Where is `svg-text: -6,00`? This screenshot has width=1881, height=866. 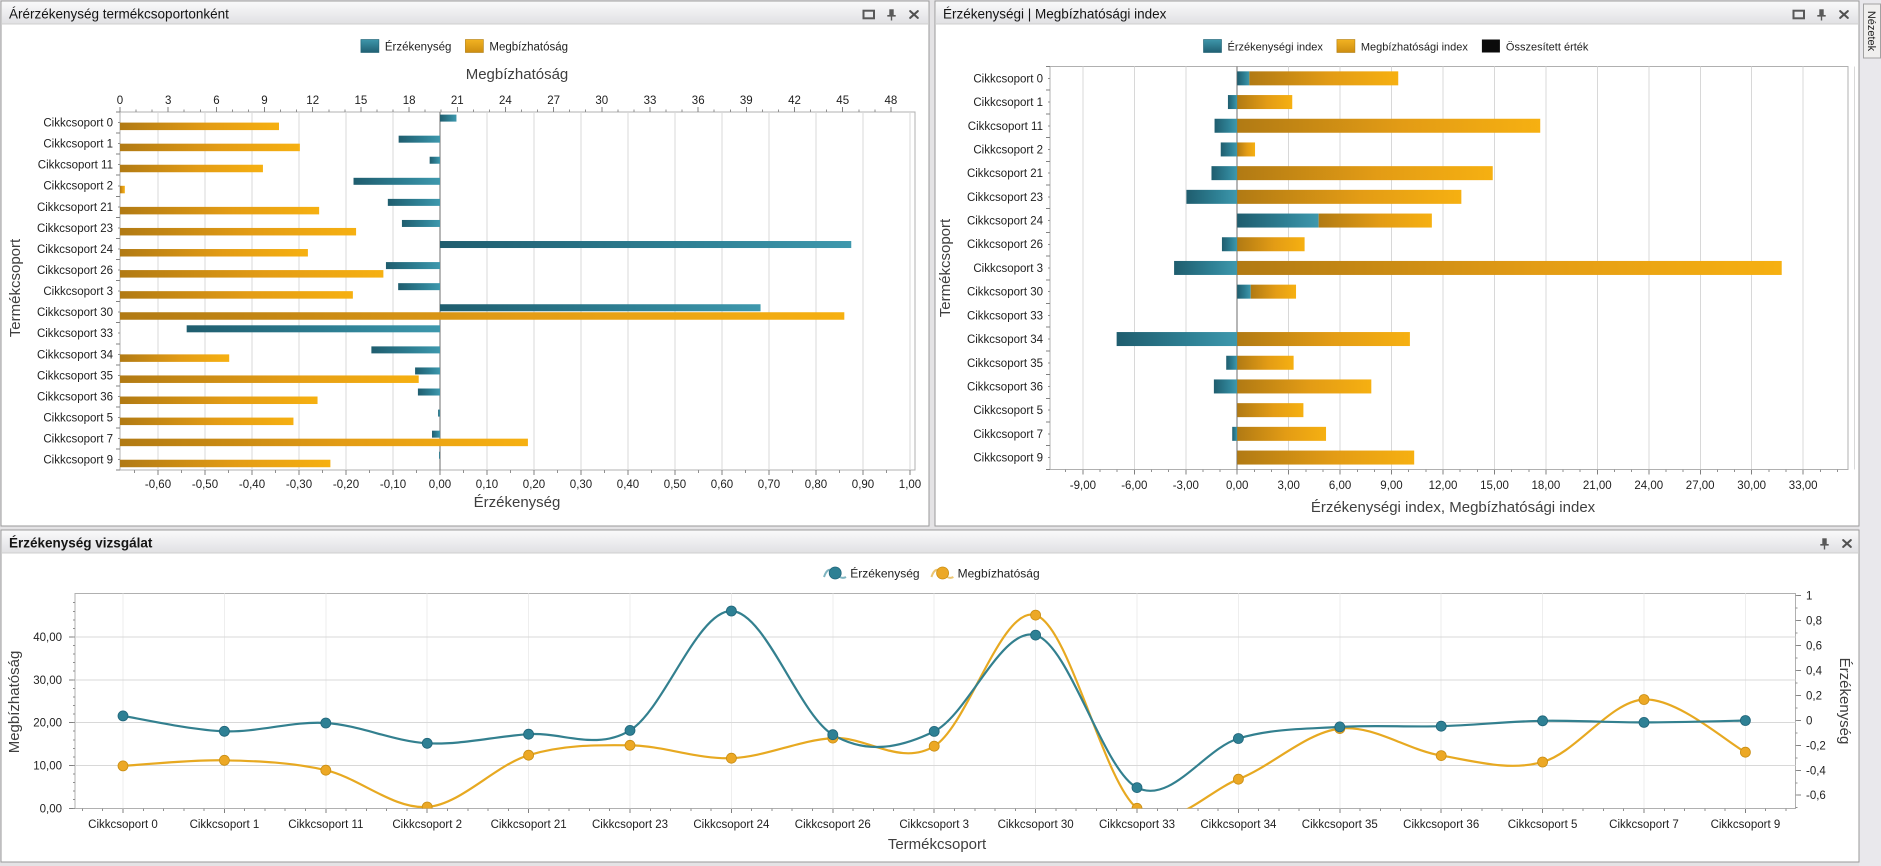 svg-text: -6,00 is located at coordinates (1134, 486).